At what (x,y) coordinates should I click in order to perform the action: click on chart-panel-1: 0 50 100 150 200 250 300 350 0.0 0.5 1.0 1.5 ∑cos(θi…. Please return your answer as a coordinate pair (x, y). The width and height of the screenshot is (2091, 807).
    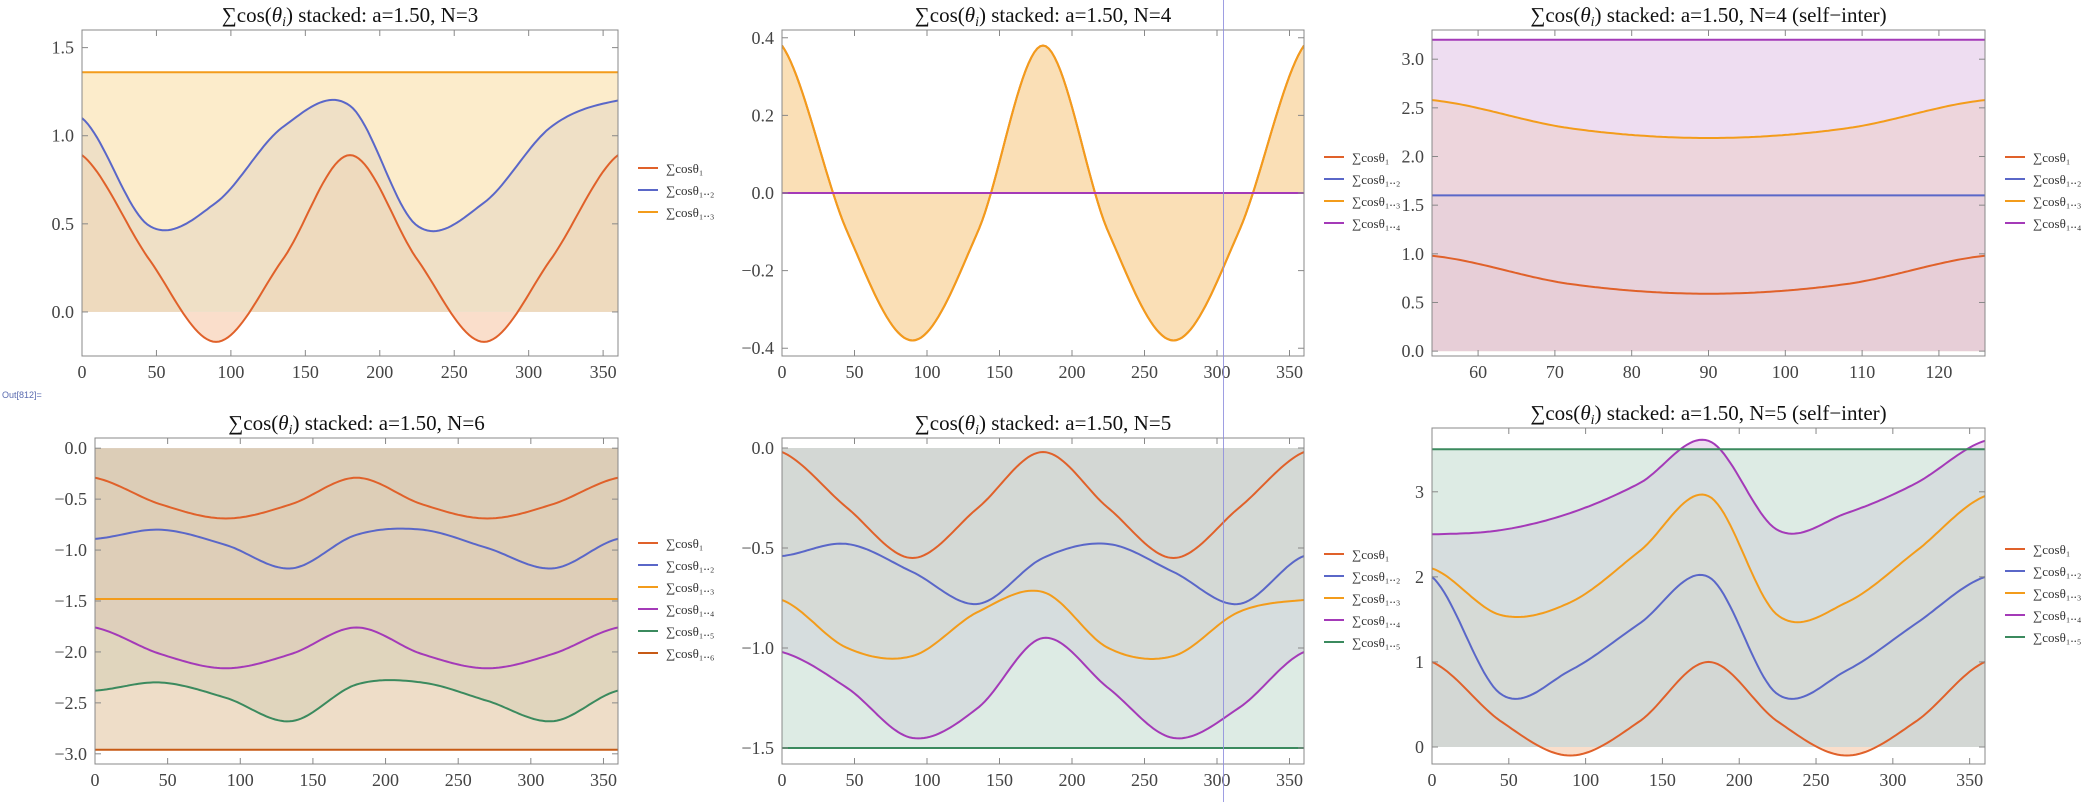
    Looking at the image, I should click on (383, 192).